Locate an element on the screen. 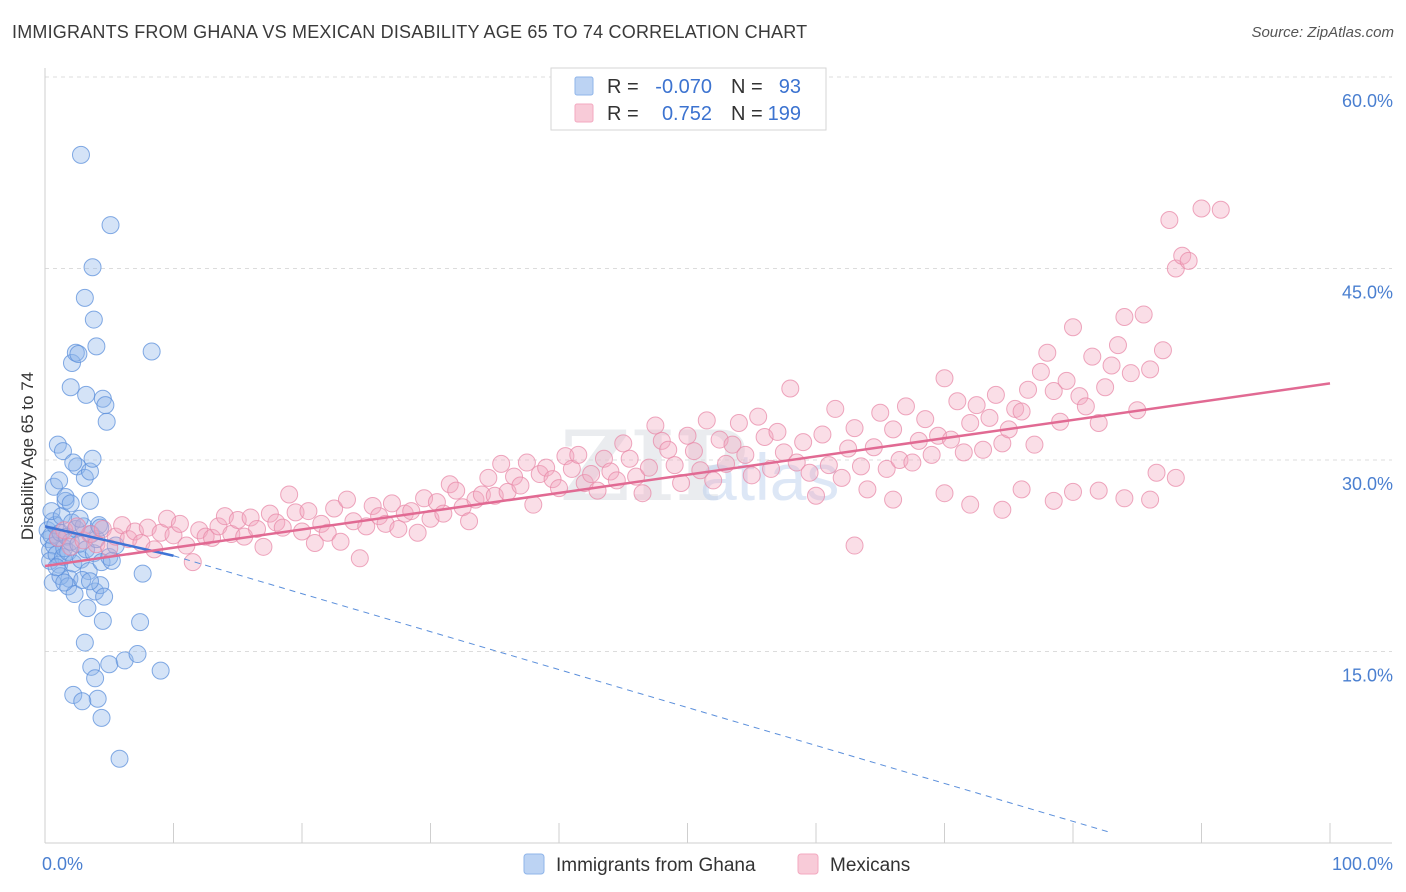  y-tick-label-1: 30.0% is located at coordinates (1367, 484).